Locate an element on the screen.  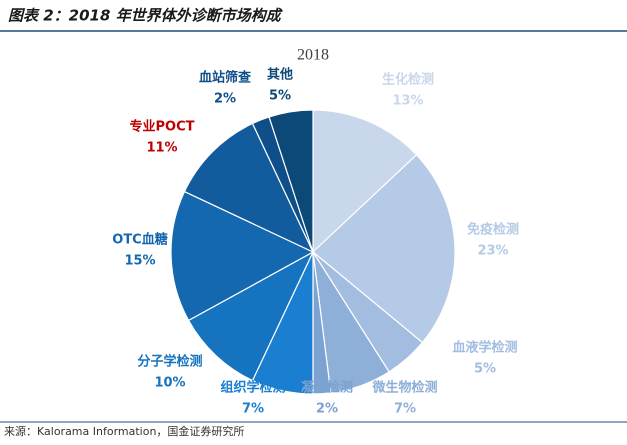
slice-label: 专业POCT is located at coordinates (162, 127).